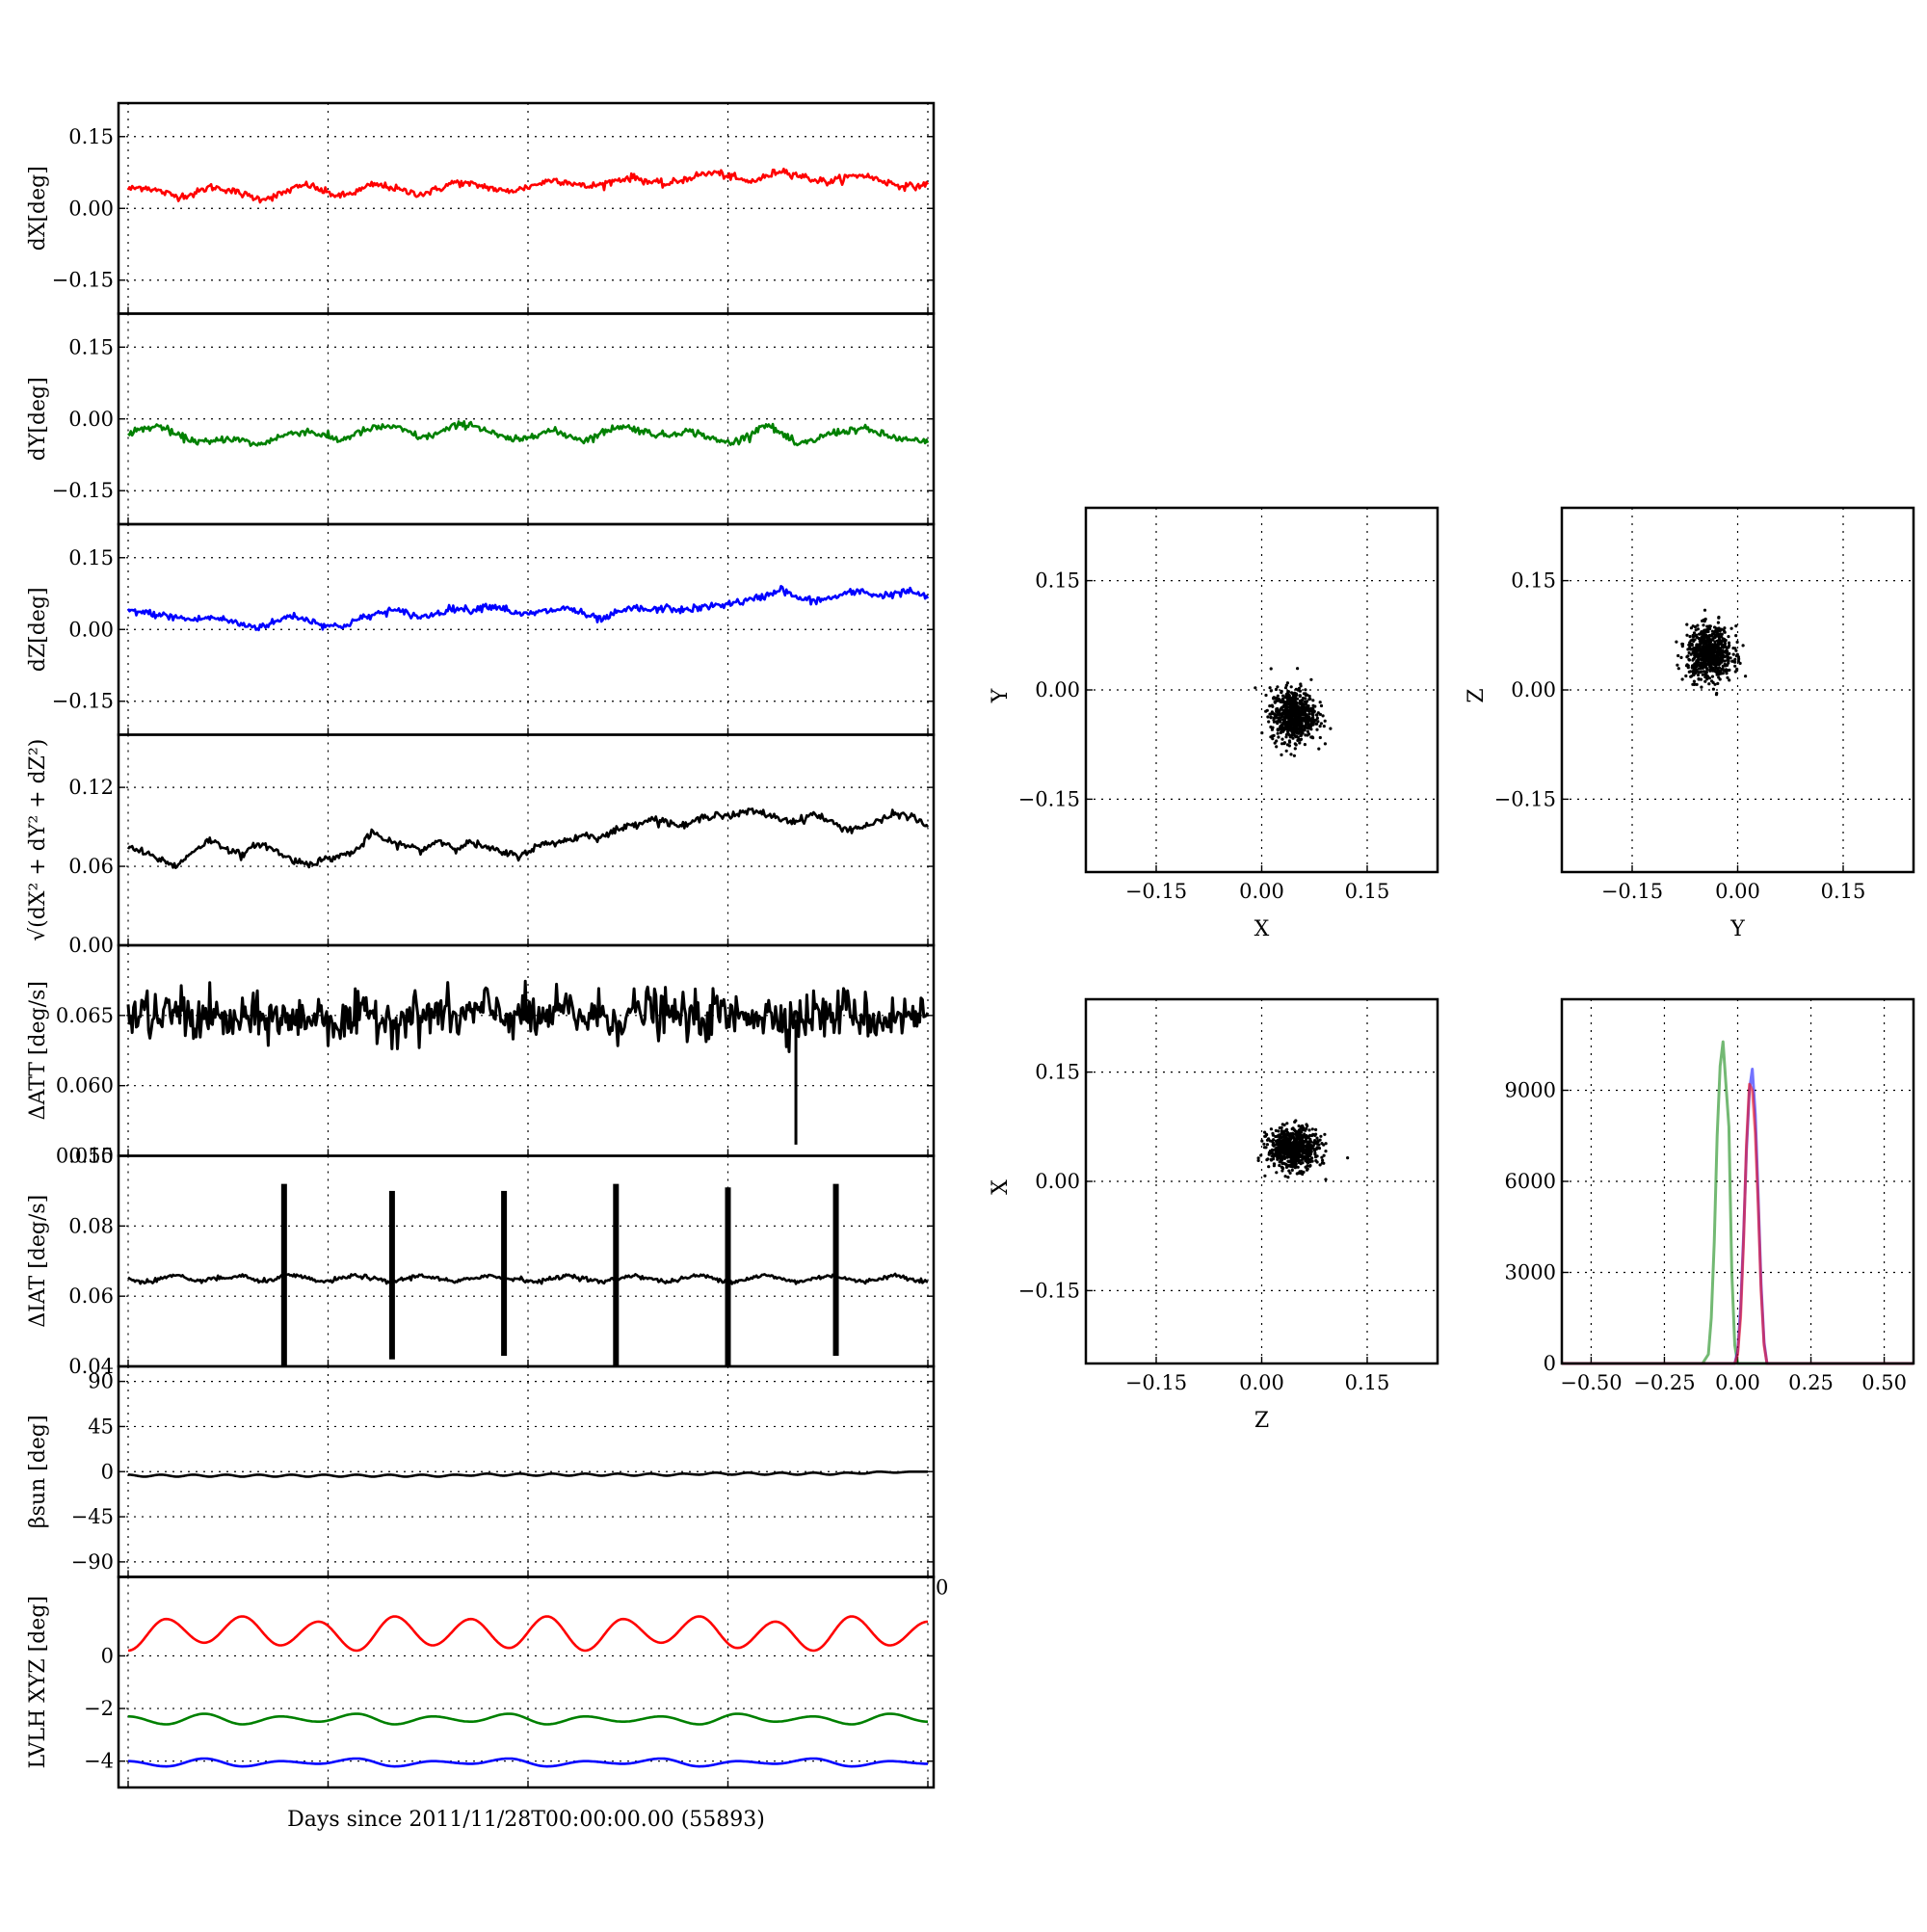  What do you see at coordinates (101, 1381) in the screenshot?
I see `y-tick-label: 90` at bounding box center [101, 1381].